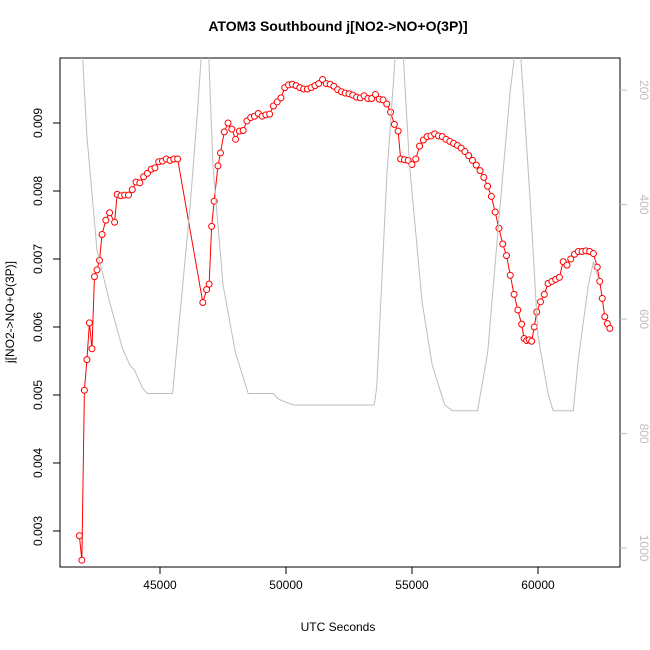 The width and height of the screenshot is (650, 650). I want to click on x-tick-label: 60000, so click(538, 585).